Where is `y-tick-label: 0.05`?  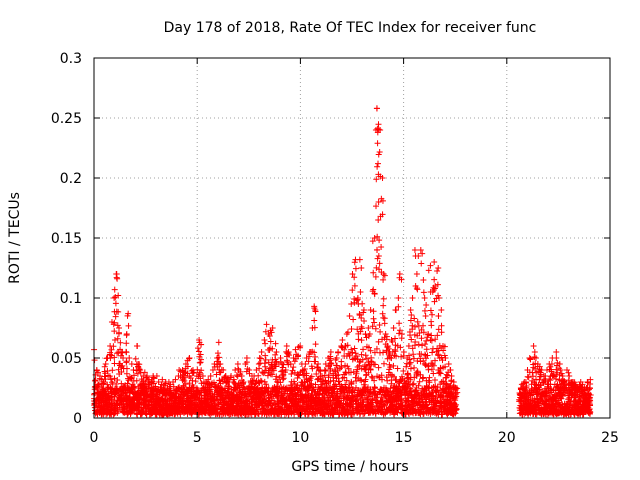
y-tick-label: 0.05 is located at coordinates (66, 359).